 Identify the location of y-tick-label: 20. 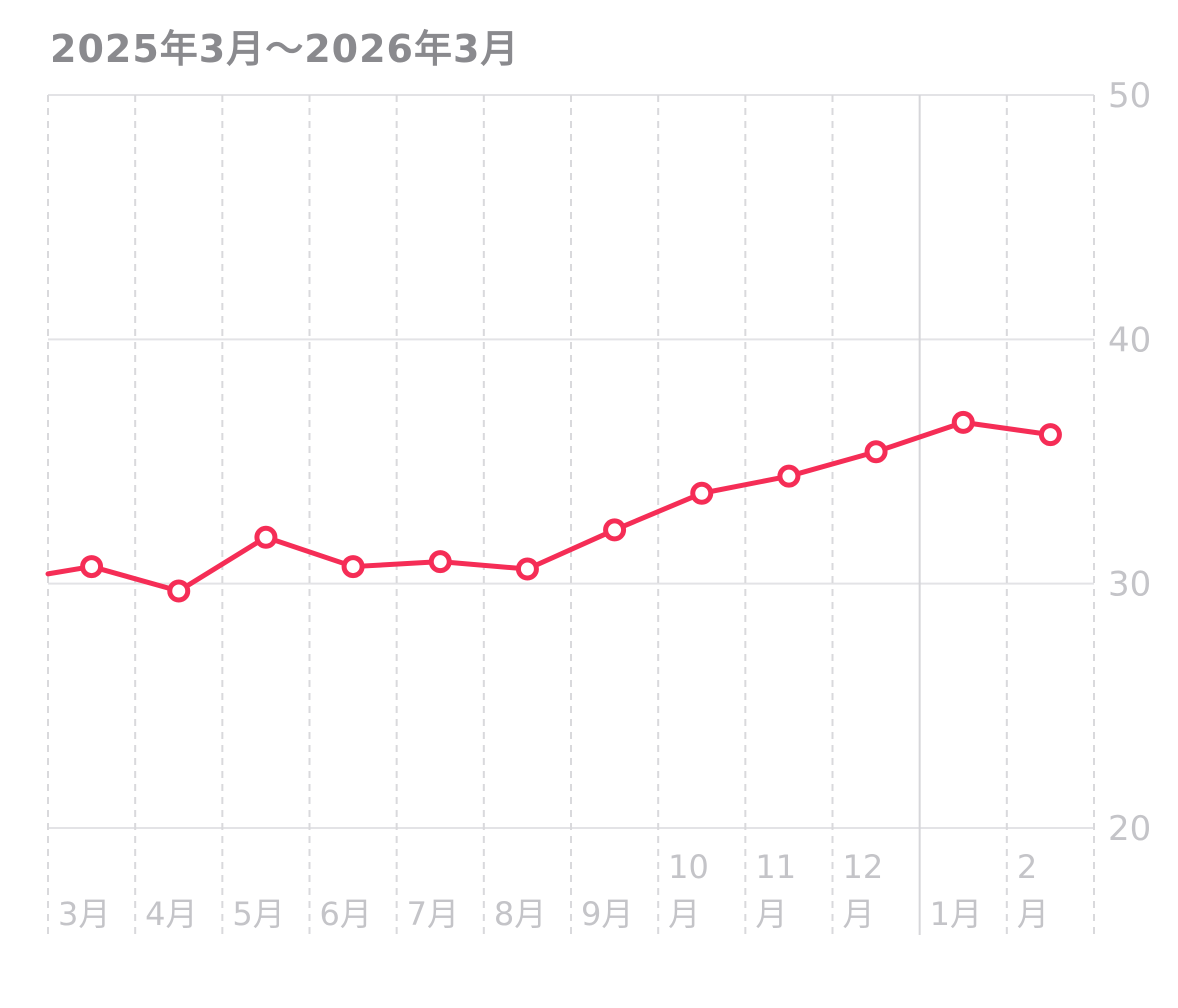
(1129, 829).